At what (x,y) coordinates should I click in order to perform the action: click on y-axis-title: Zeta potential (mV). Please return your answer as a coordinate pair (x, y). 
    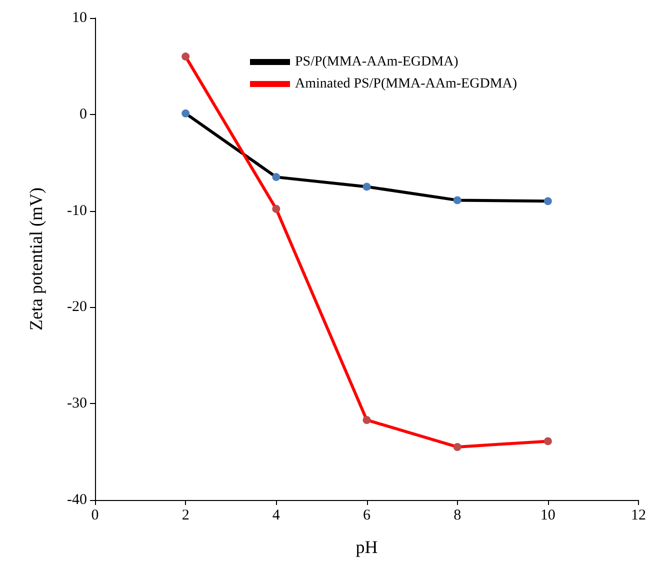
    Looking at the image, I should click on (36, 259).